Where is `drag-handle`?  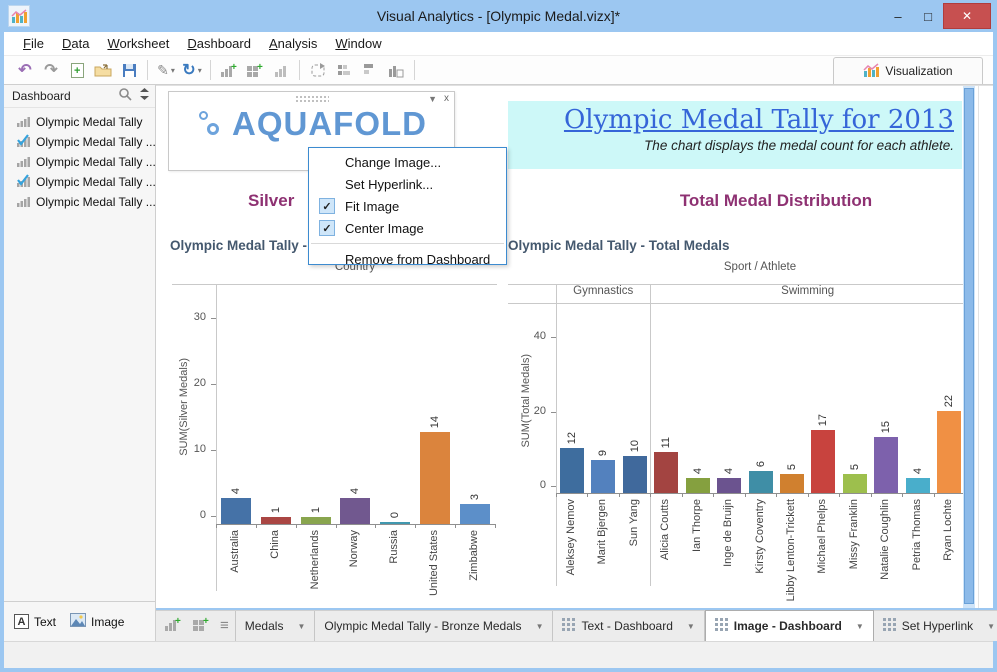 drag-handle is located at coordinates (311, 99).